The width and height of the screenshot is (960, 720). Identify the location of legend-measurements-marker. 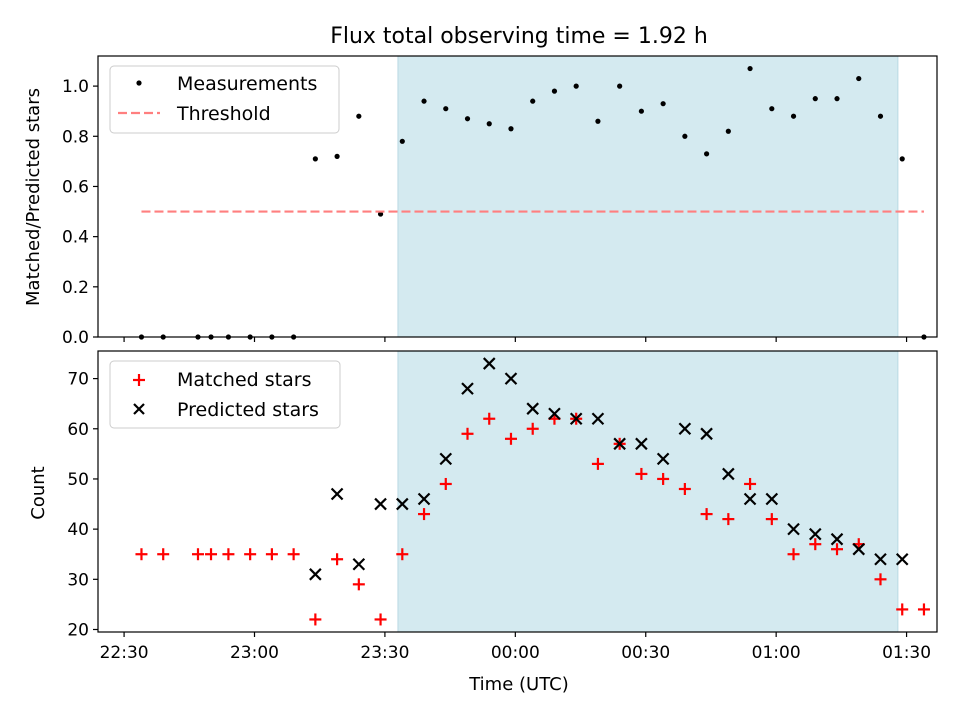
(139, 83).